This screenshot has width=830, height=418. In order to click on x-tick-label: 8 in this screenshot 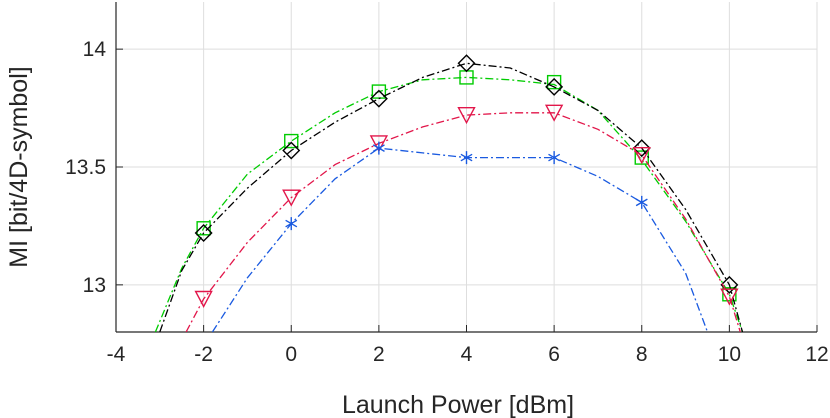, I will do `click(642, 354)`.